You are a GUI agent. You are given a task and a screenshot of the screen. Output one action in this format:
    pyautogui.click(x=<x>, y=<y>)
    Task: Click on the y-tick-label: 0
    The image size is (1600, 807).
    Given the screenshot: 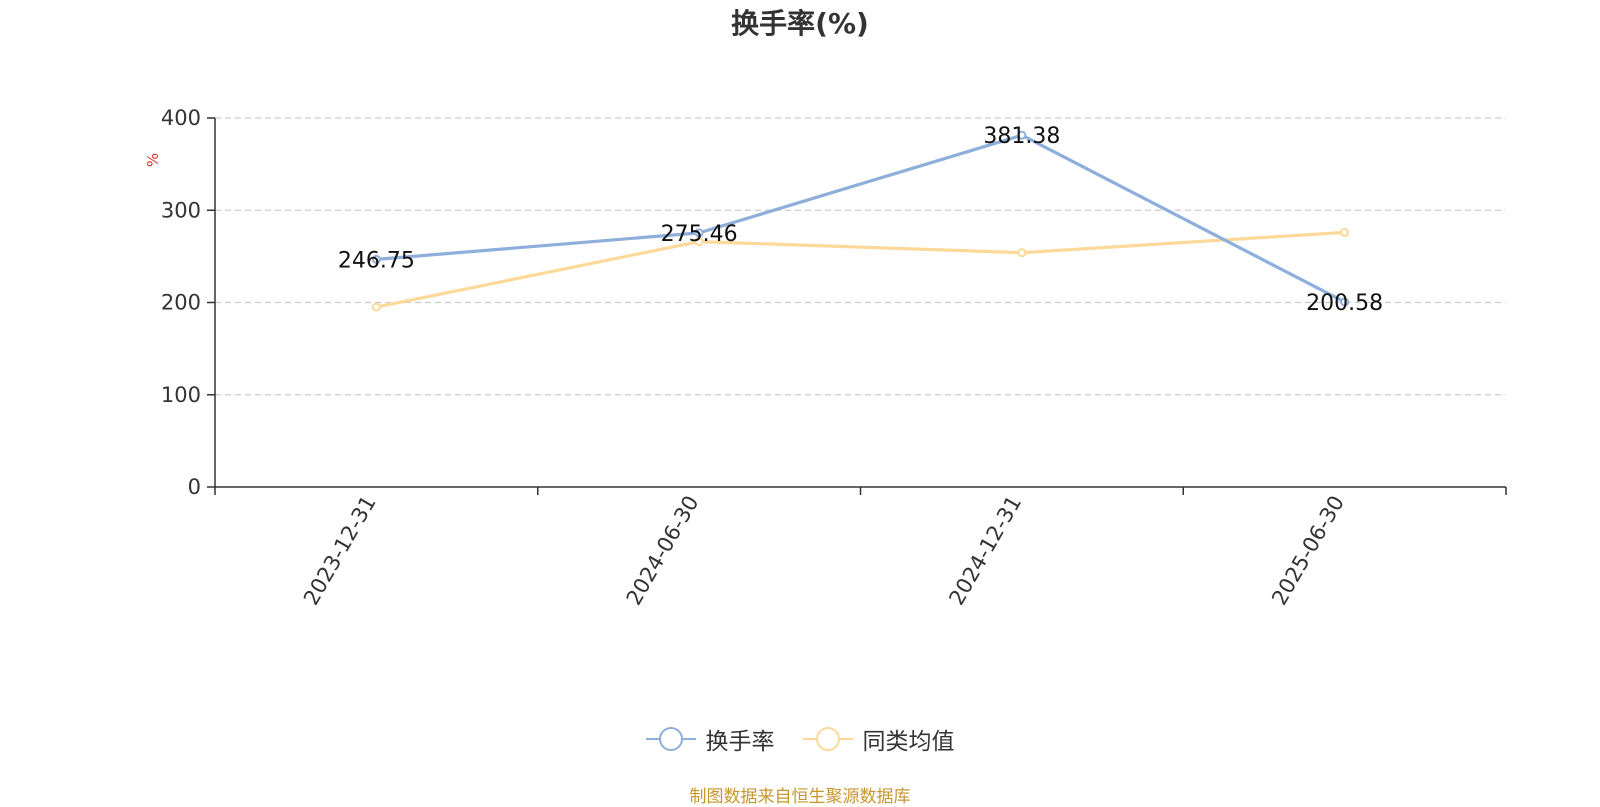 What is the action you would take?
    pyautogui.click(x=194, y=487)
    